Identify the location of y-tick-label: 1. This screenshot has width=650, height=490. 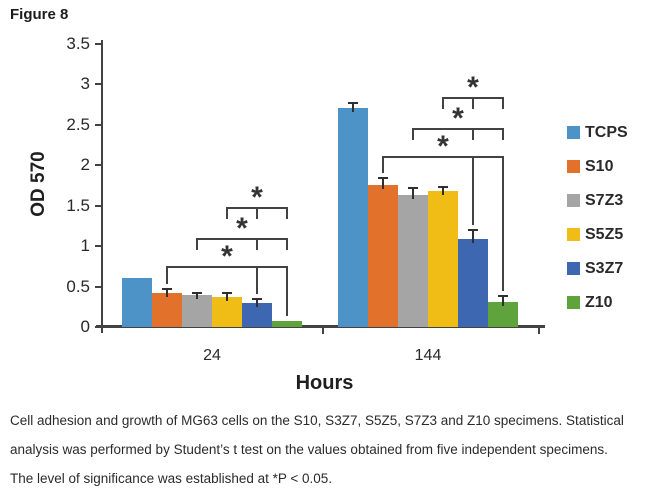
(85, 245).